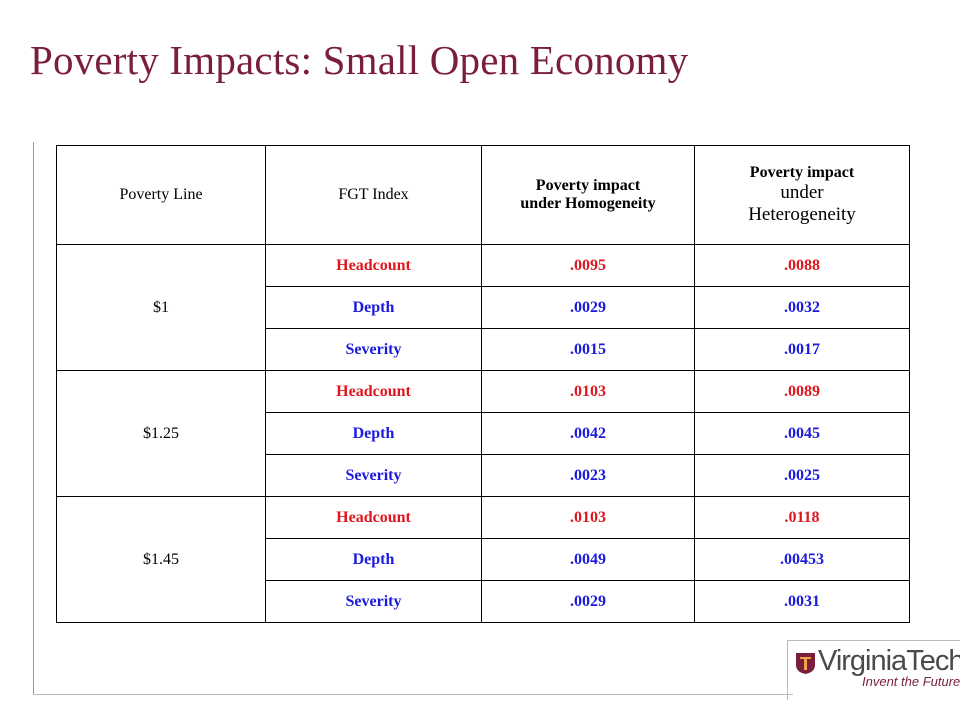 This screenshot has height=720, width=960. Describe the element at coordinates (161, 433) in the screenshot. I see `poverty-line-cell: $1.25` at that location.